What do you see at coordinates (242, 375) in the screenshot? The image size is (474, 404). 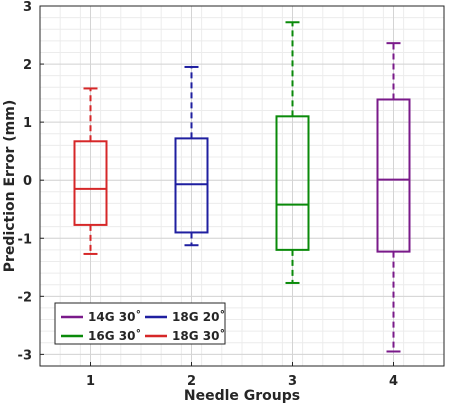 I see `x-axis-ticks: 1 2 3 4` at bounding box center [242, 375].